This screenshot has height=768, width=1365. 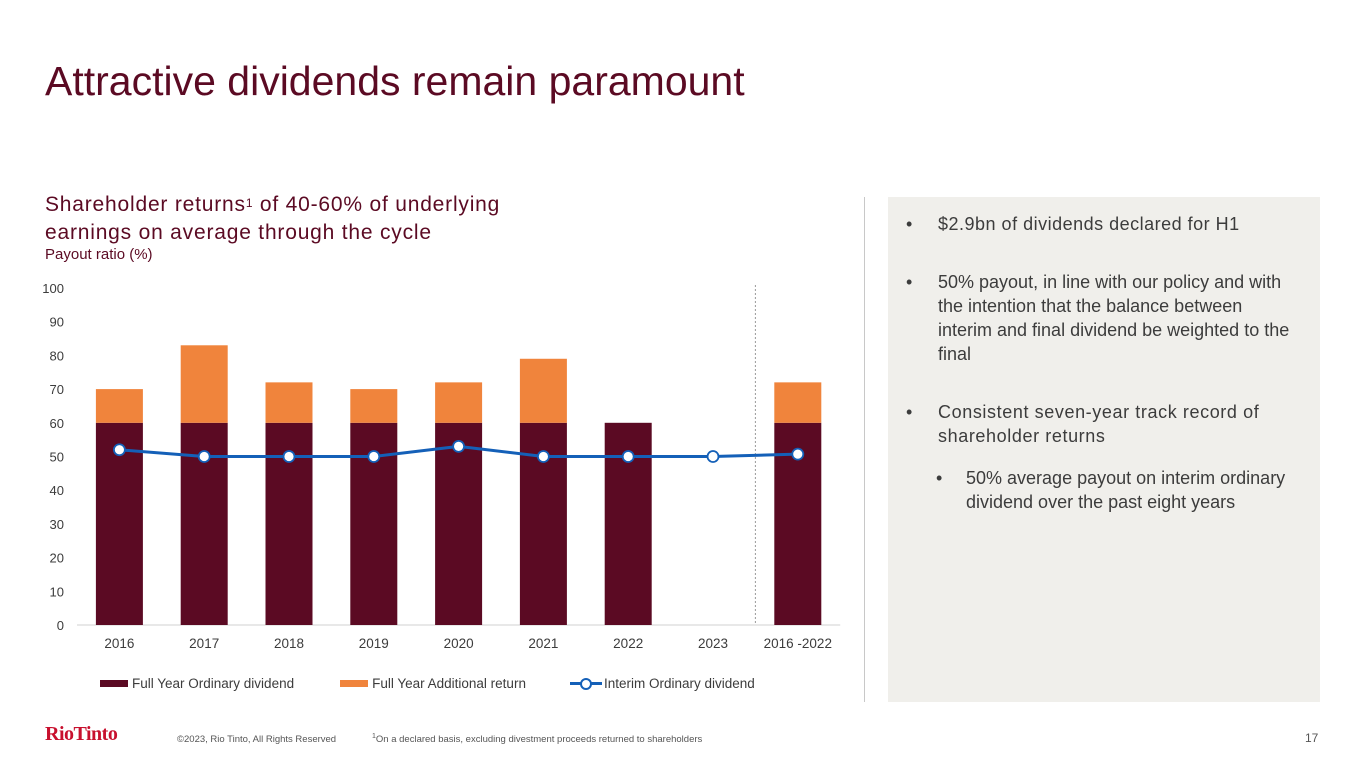 What do you see at coordinates (679, 683) in the screenshot?
I see `legend-label-interim: Interim Ordinary dividend` at bounding box center [679, 683].